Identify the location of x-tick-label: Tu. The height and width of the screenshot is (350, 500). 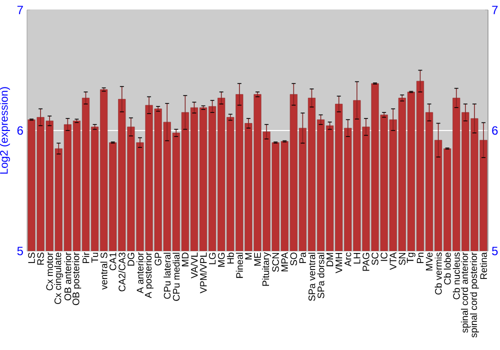
(94, 257).